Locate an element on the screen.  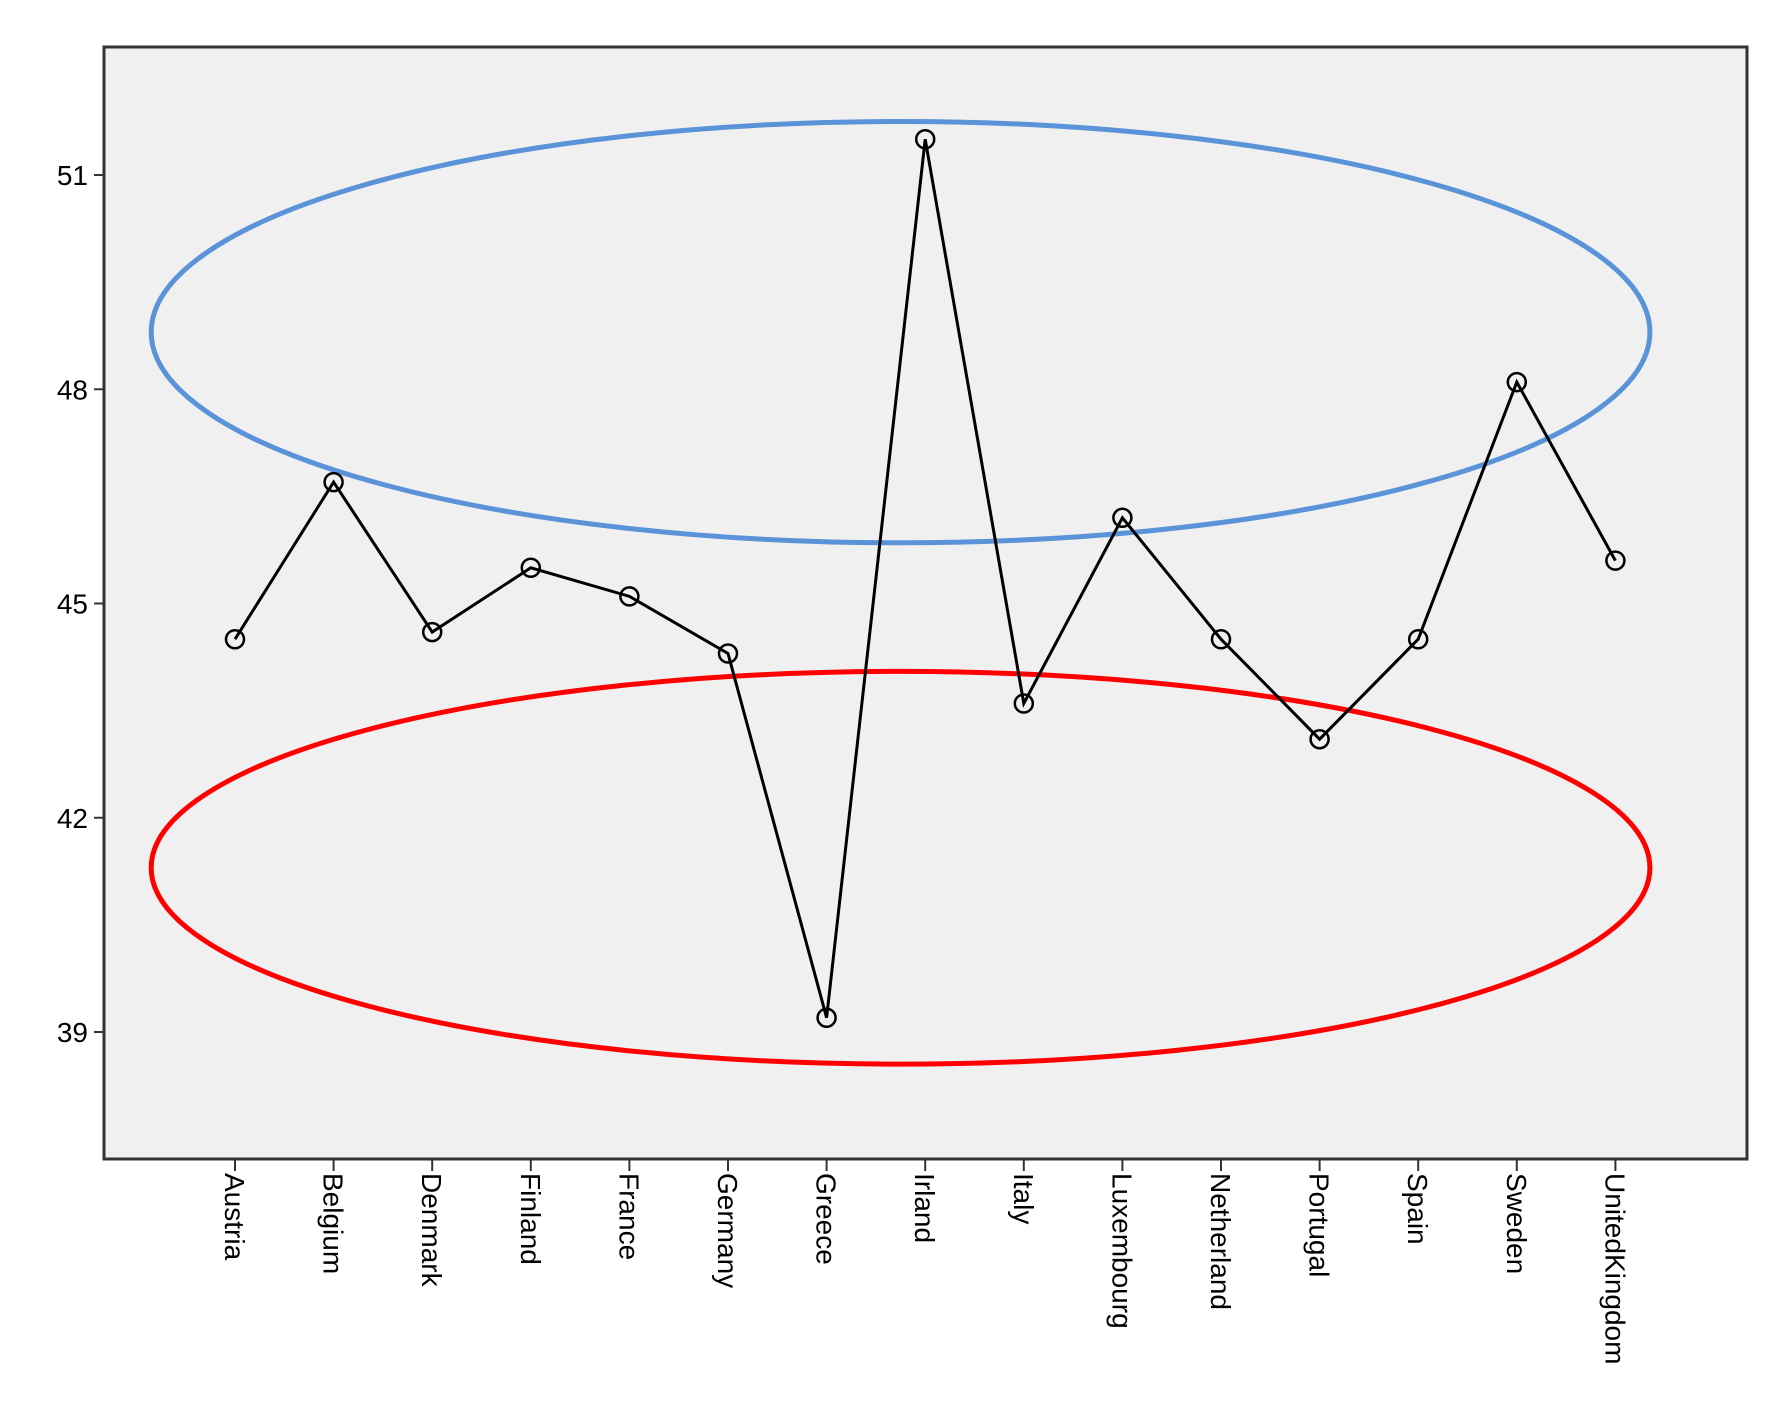
x-tick-label: Belgium is located at coordinates (333, 1223).